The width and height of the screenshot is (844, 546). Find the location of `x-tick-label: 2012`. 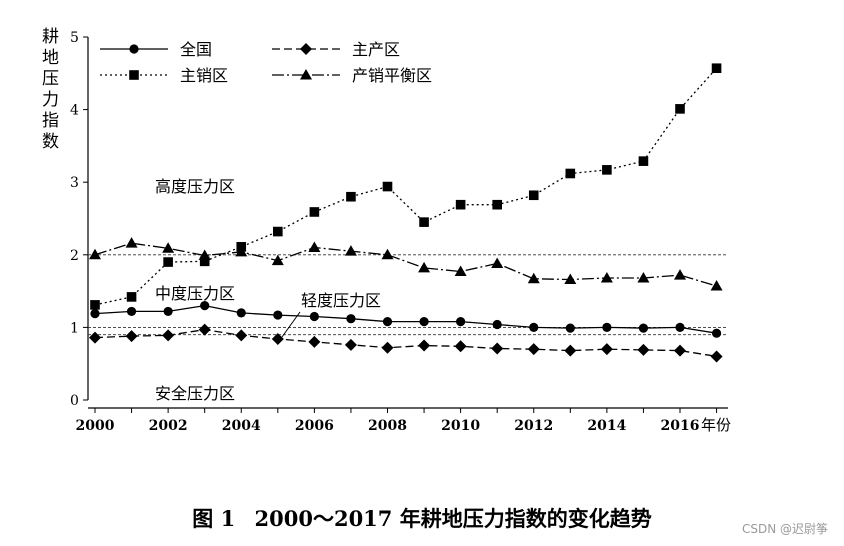

x-tick-label: 2012 is located at coordinates (533, 426).